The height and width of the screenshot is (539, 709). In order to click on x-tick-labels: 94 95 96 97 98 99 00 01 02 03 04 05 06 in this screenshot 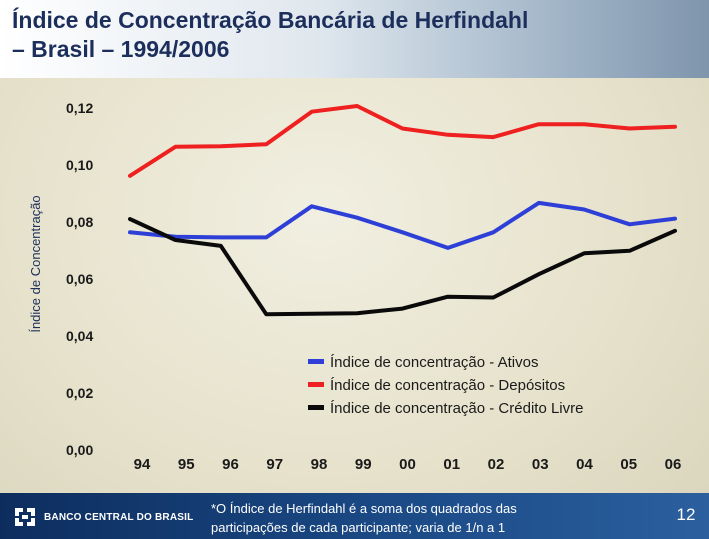, I will do `click(408, 464)`.